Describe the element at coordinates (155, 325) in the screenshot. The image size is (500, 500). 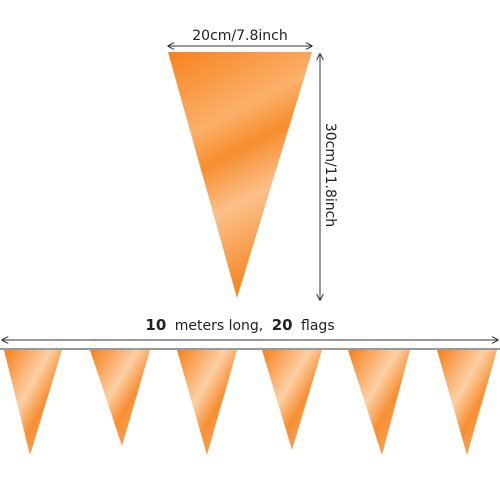
I see `meters-value: 10` at that location.